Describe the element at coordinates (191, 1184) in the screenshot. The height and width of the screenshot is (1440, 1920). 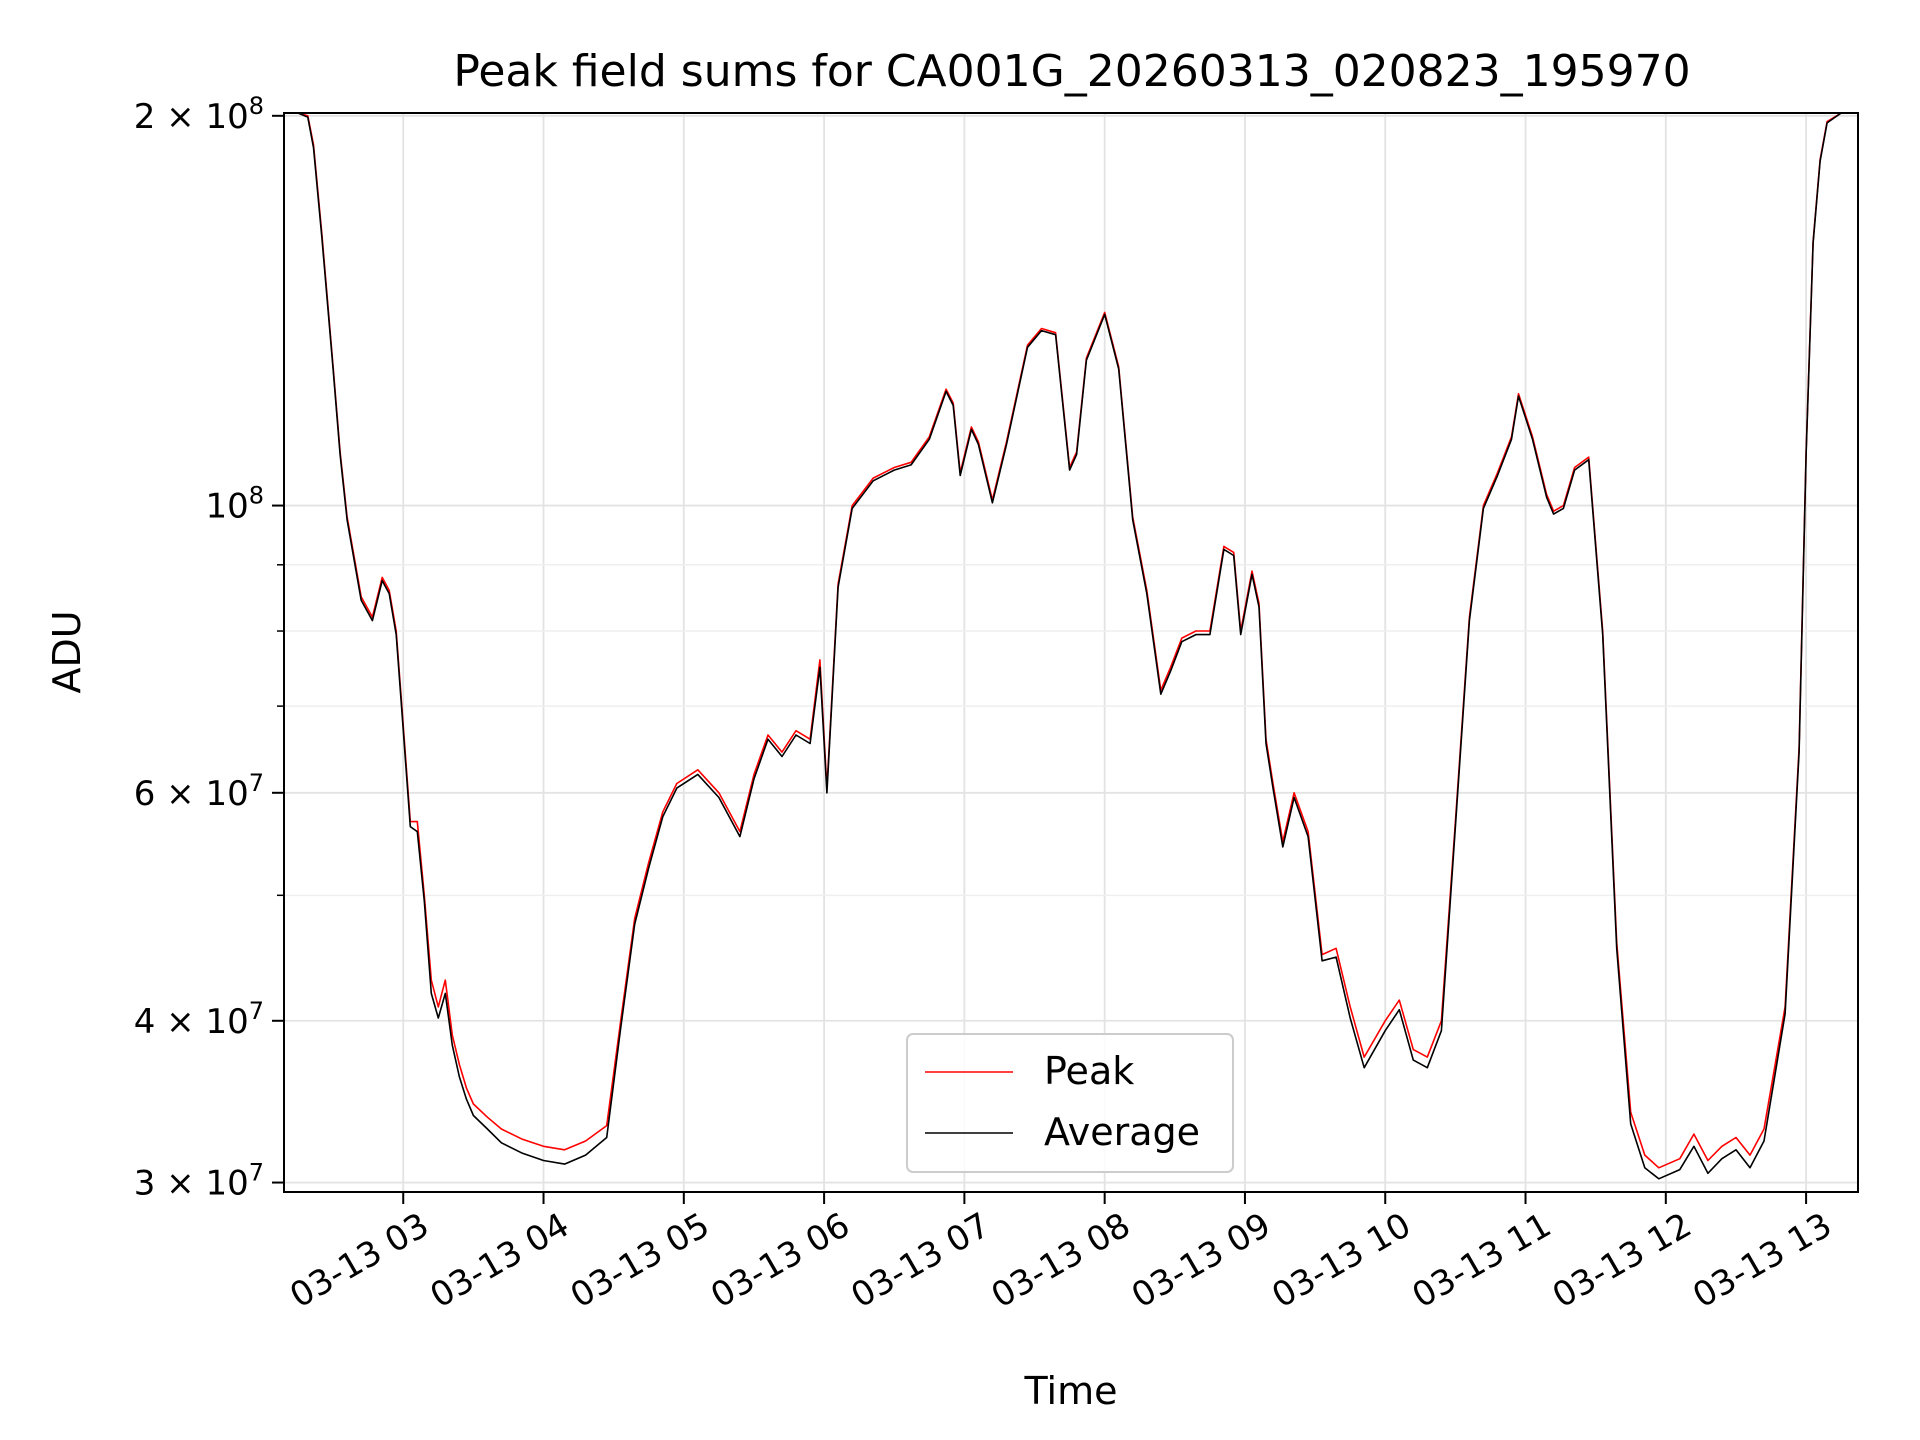
I see `y-tick-base: 3 × 10` at that location.